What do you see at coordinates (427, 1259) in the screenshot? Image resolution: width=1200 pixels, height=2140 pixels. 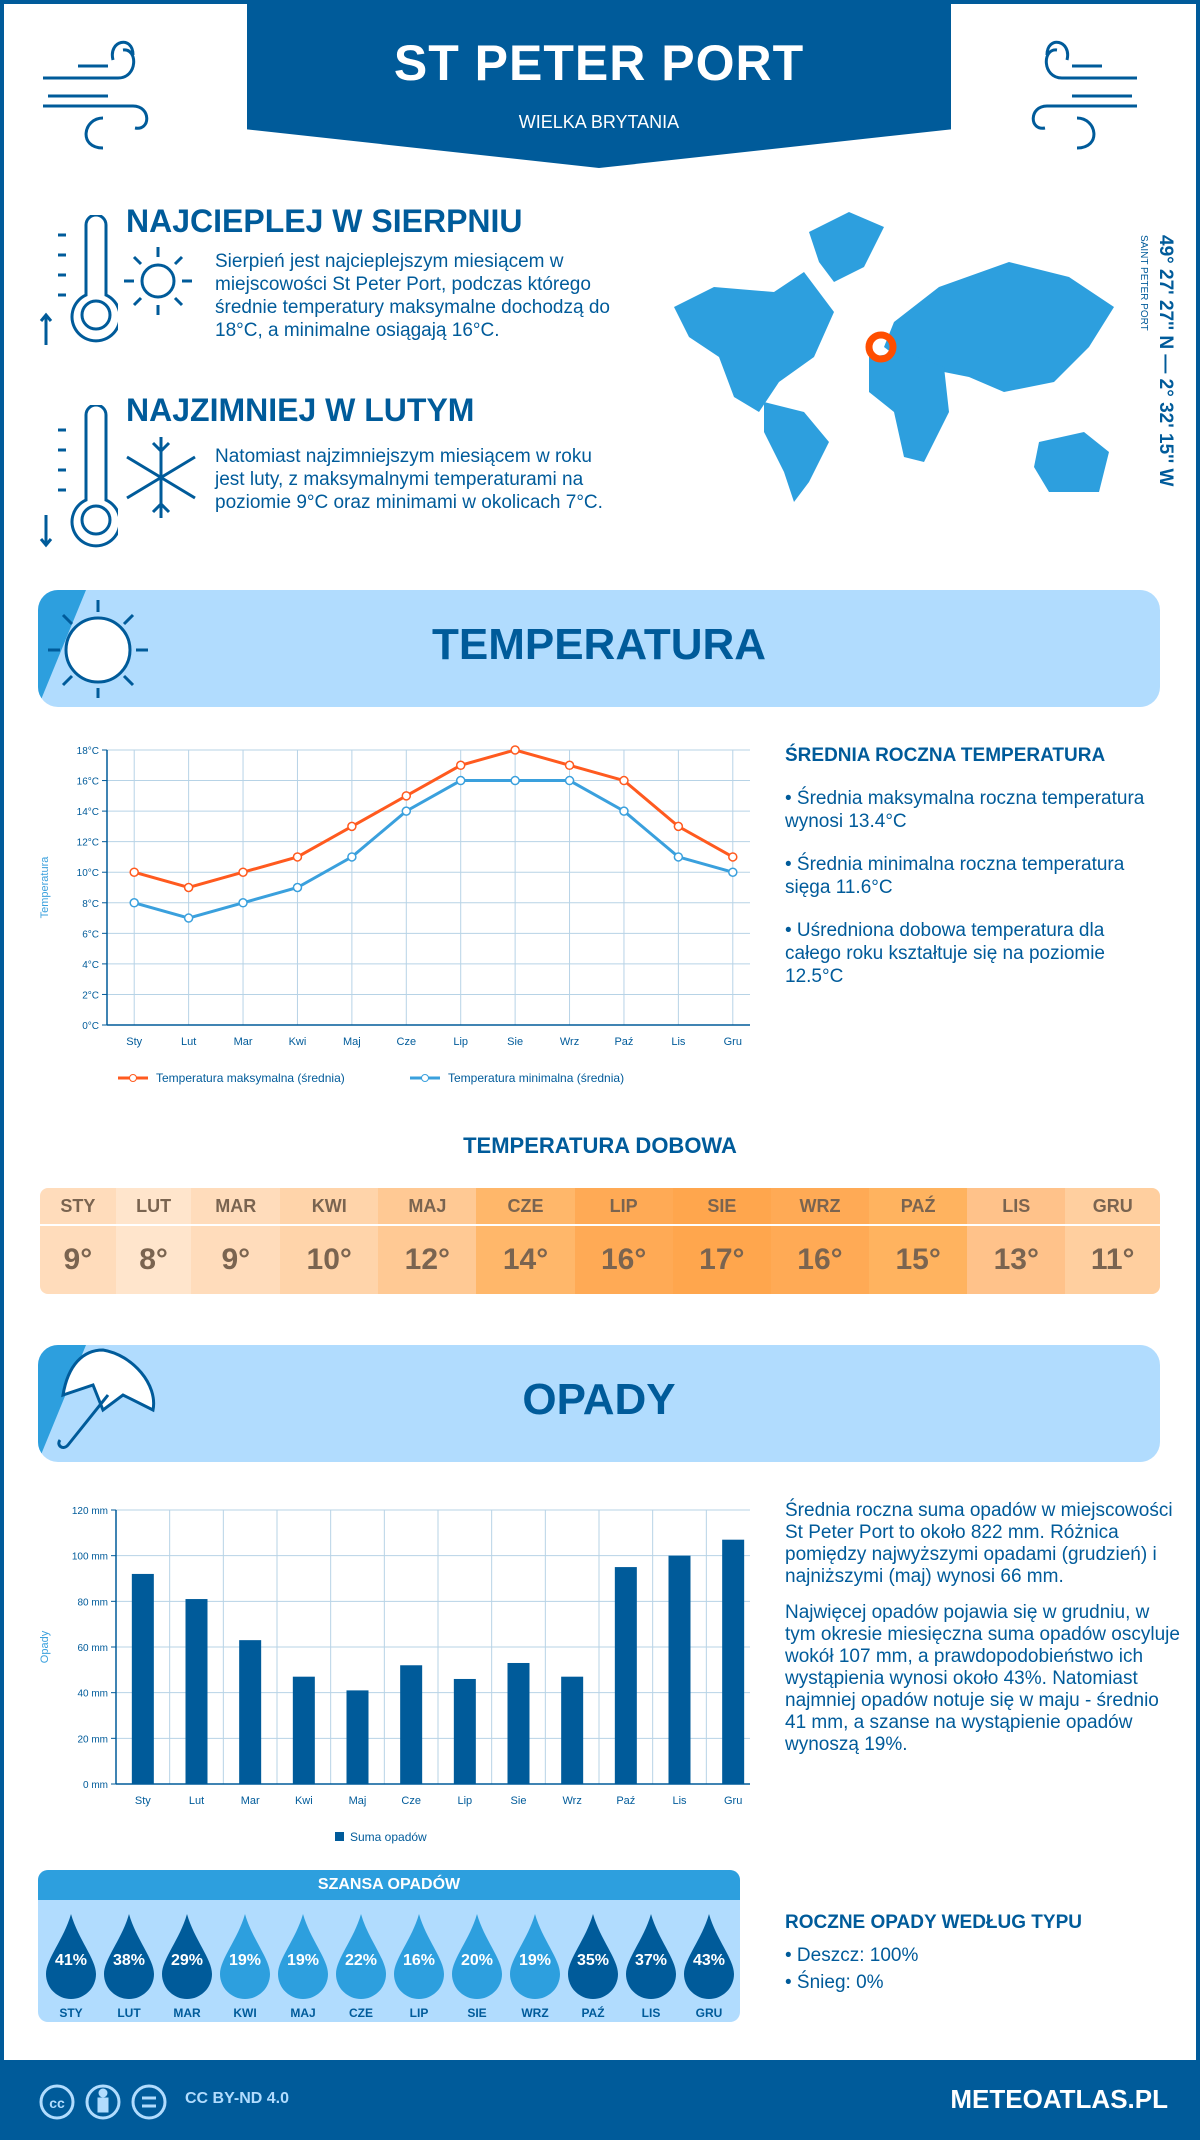 I see `daily-temp: 12°` at bounding box center [427, 1259].